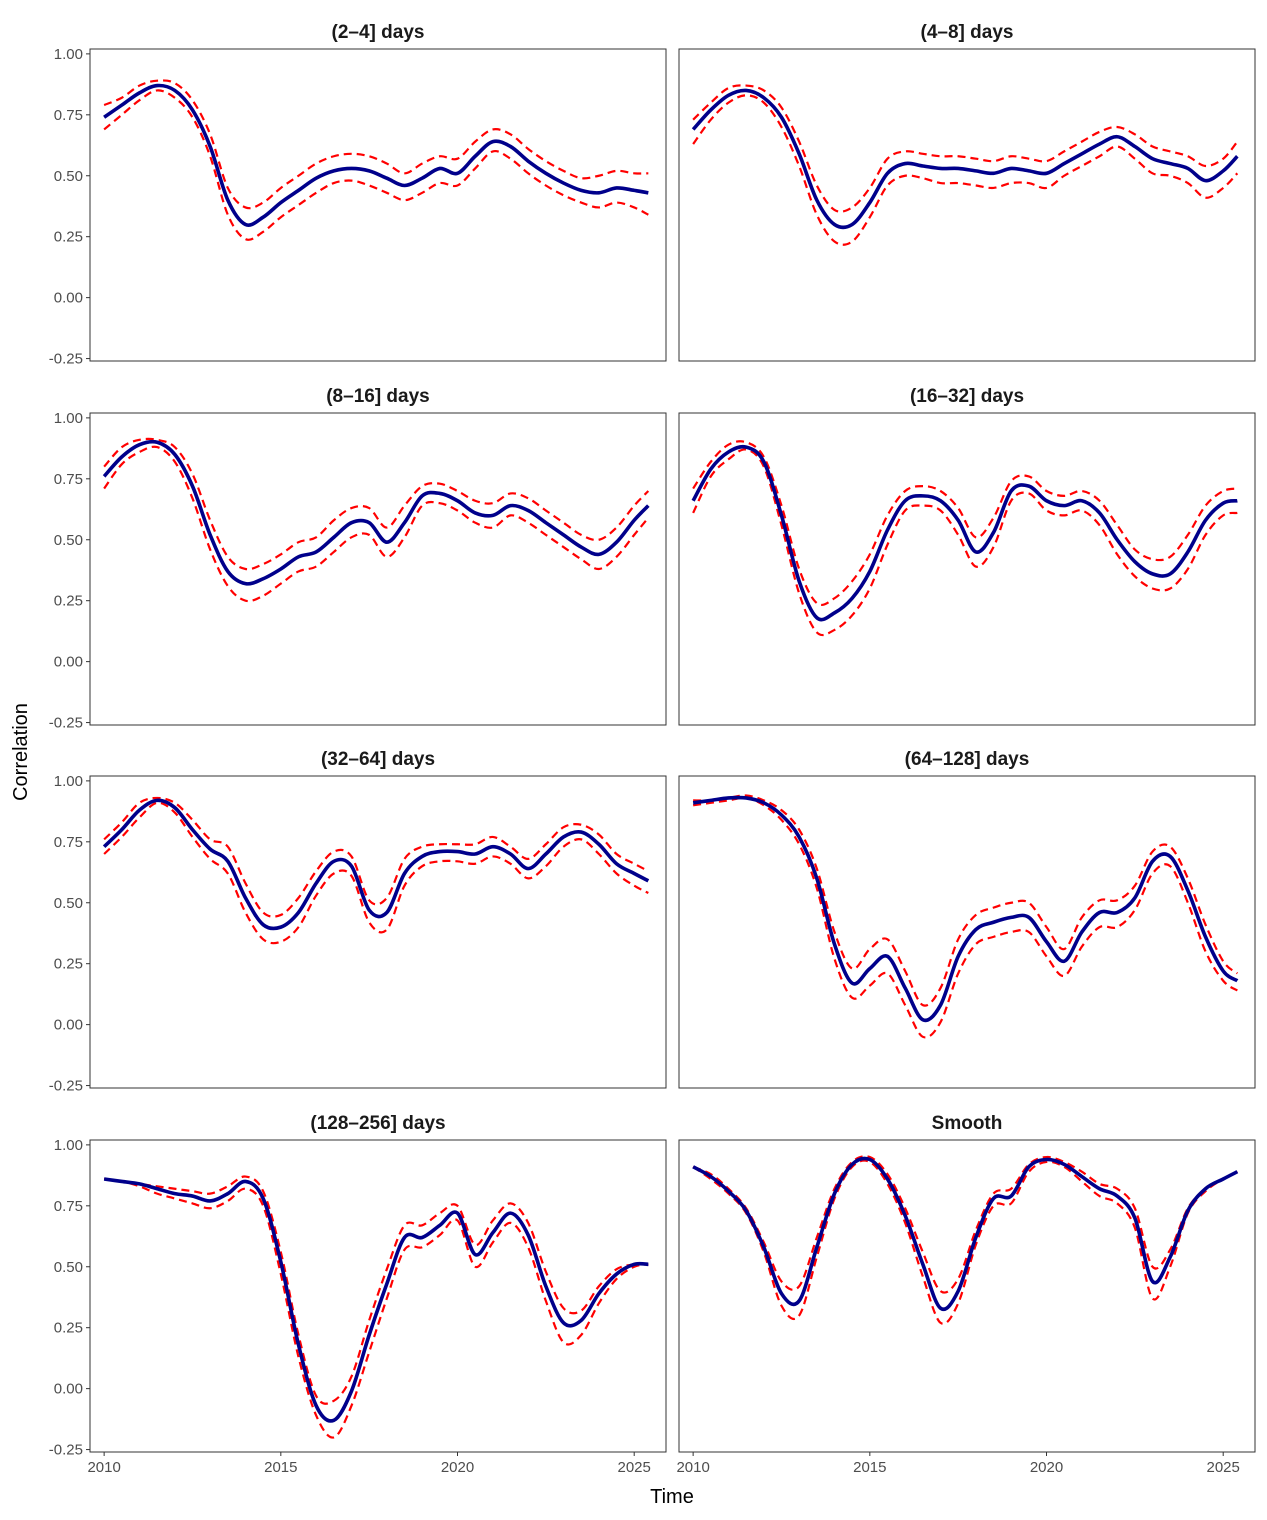 The height and width of the screenshot is (1520, 1267). I want to click on panel-title: Smooth, so click(967, 1123).